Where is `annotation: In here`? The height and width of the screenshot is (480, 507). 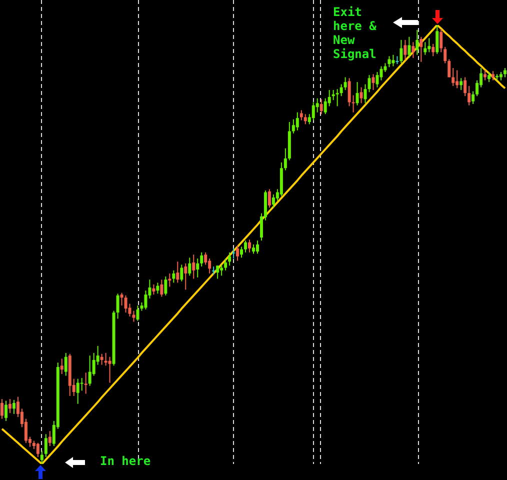
annotation: In here is located at coordinates (125, 461).